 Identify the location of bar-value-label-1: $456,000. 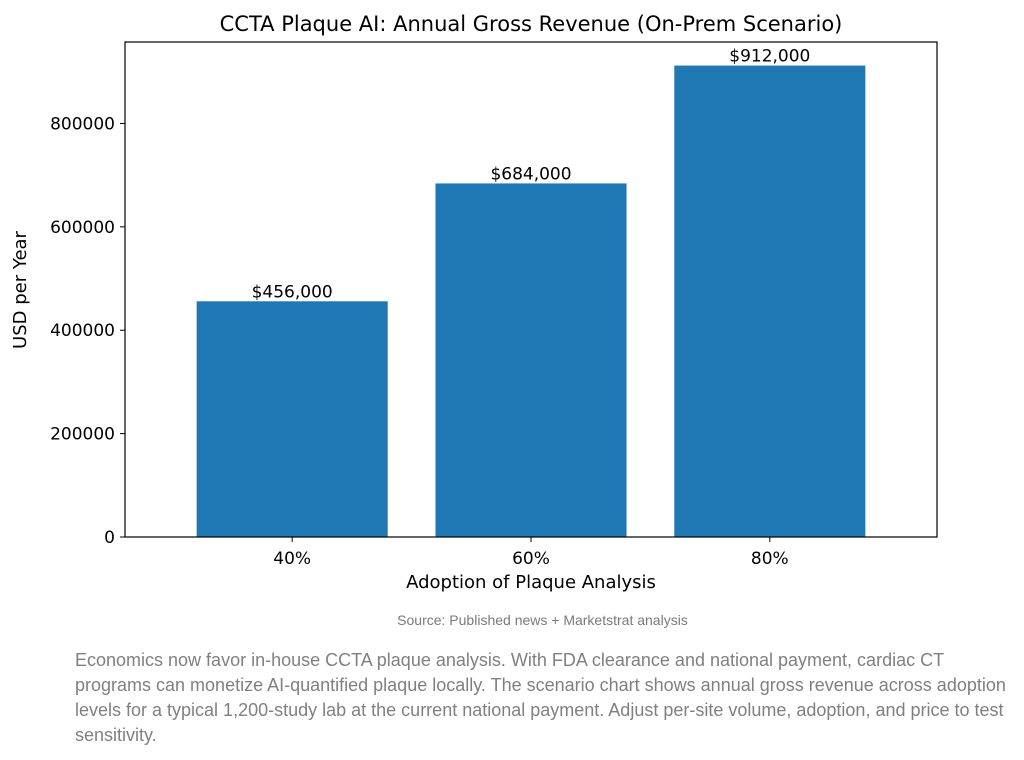
(292, 292).